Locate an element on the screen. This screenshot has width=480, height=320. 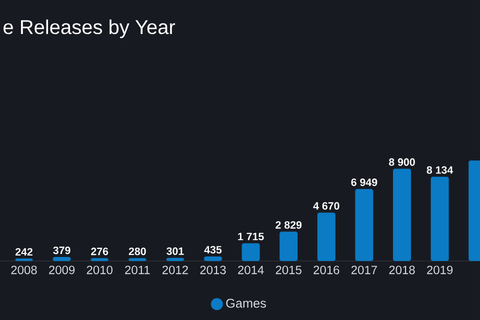
data-label: 1 715 is located at coordinates (251, 236).